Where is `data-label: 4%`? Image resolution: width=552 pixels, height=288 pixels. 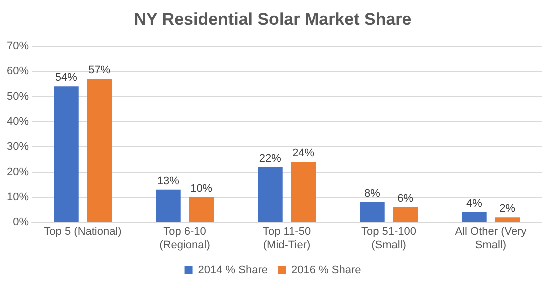
data-label: 4% is located at coordinates (474, 204).